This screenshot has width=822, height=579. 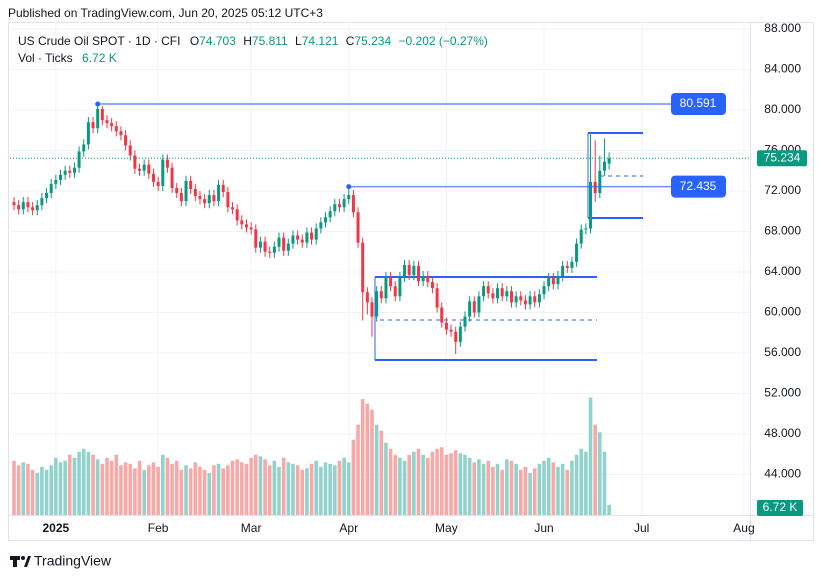 What do you see at coordinates (20, 561) in the screenshot?
I see `brand-logo` at bounding box center [20, 561].